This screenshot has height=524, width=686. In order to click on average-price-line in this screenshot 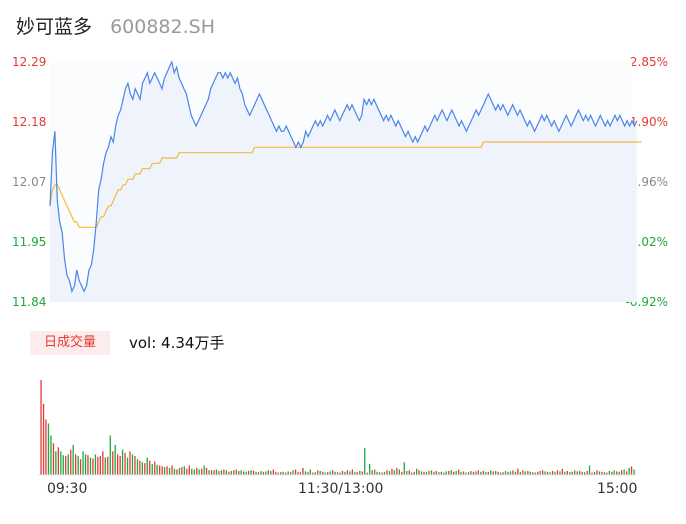, I will do `click(345, 184)`.